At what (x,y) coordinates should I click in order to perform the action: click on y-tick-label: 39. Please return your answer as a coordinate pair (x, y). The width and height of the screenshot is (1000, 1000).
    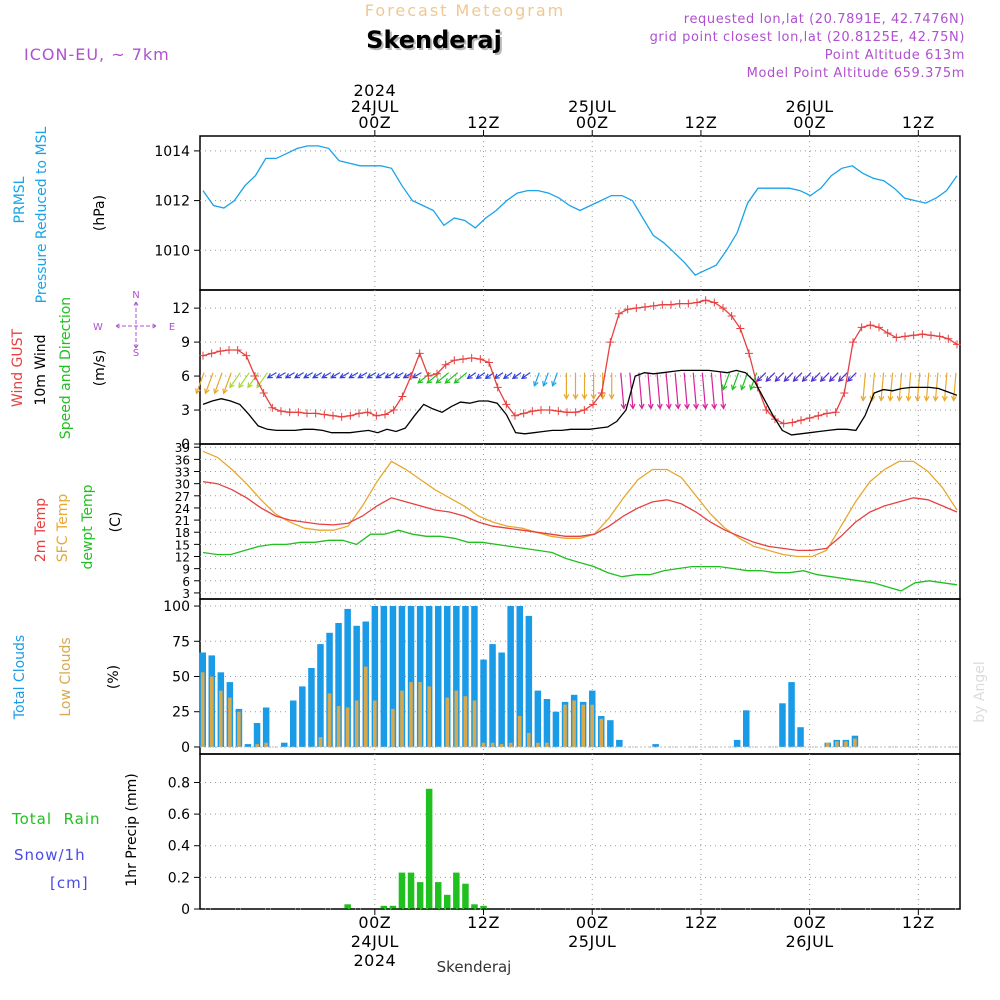
    Looking at the image, I should click on (182, 448).